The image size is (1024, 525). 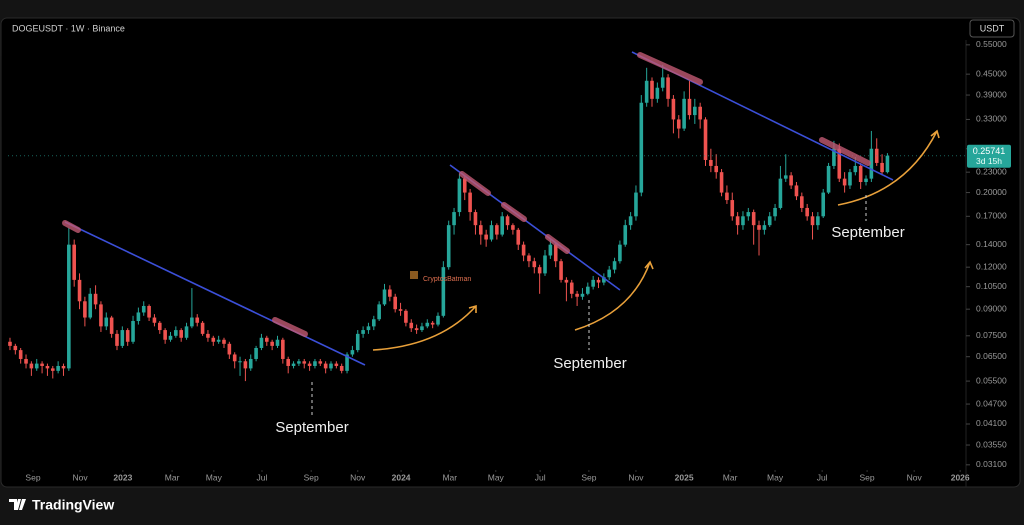 What do you see at coordinates (991, 192) in the screenshot?
I see `y-tick-label: 0.20000` at bounding box center [991, 192].